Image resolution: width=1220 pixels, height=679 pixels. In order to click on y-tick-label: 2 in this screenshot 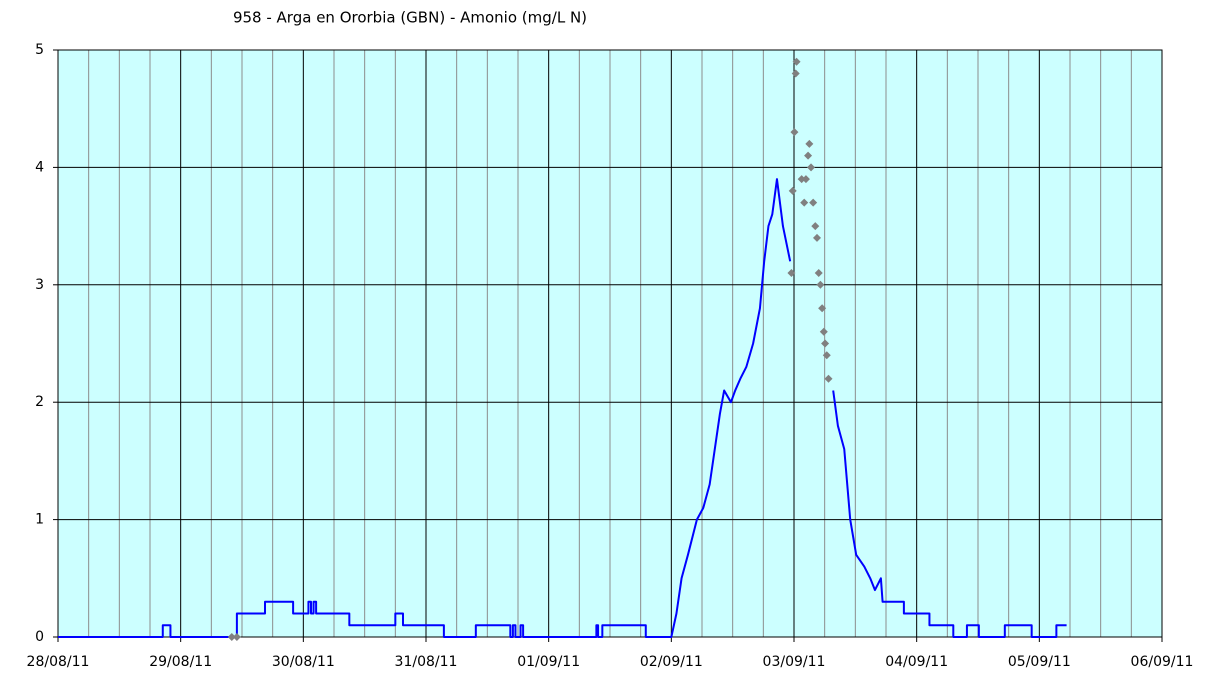, I will do `click(39, 402)`.